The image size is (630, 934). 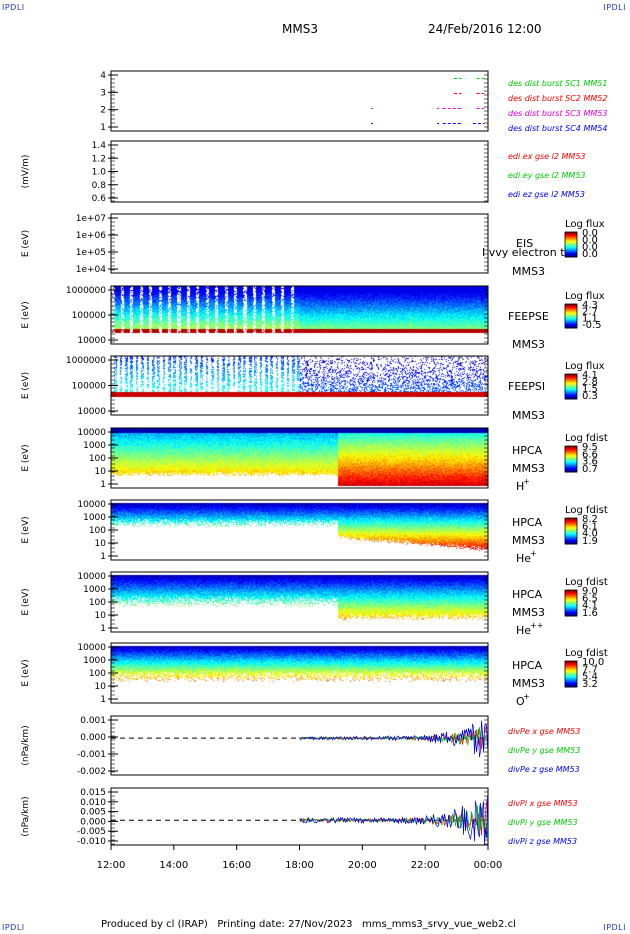 I want to click on colorbar-8-tick-label: 5.4, so click(x=590, y=677).